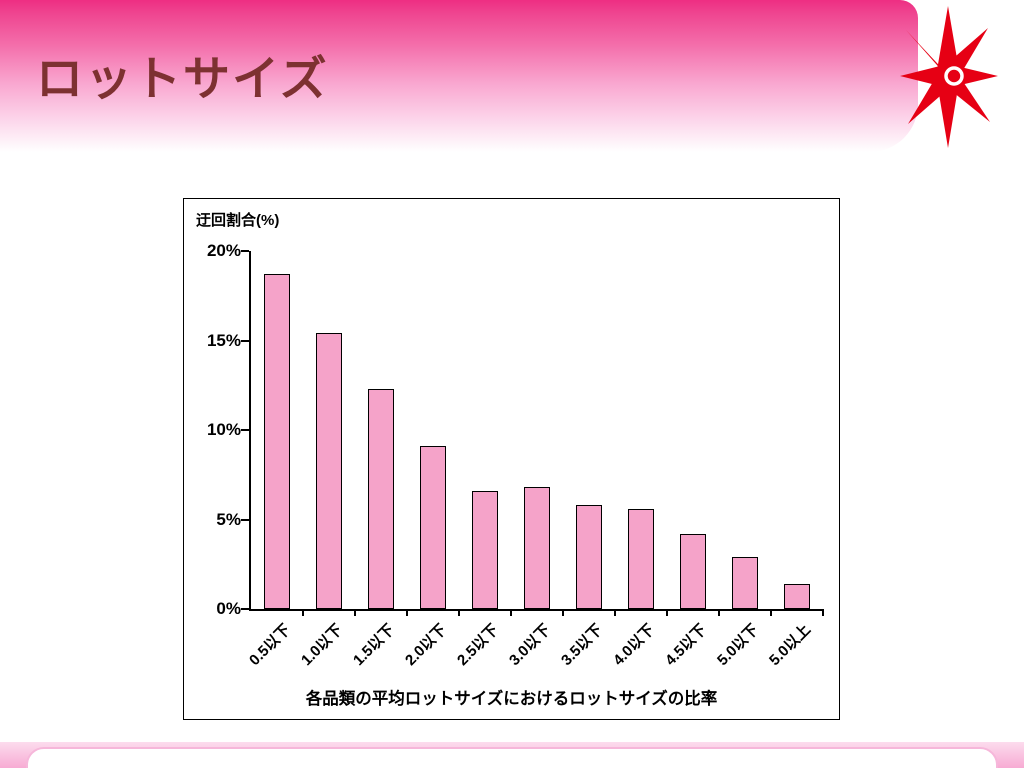  What do you see at coordinates (182, 78) in the screenshot?
I see `slide-title: ロットサイズ` at bounding box center [182, 78].